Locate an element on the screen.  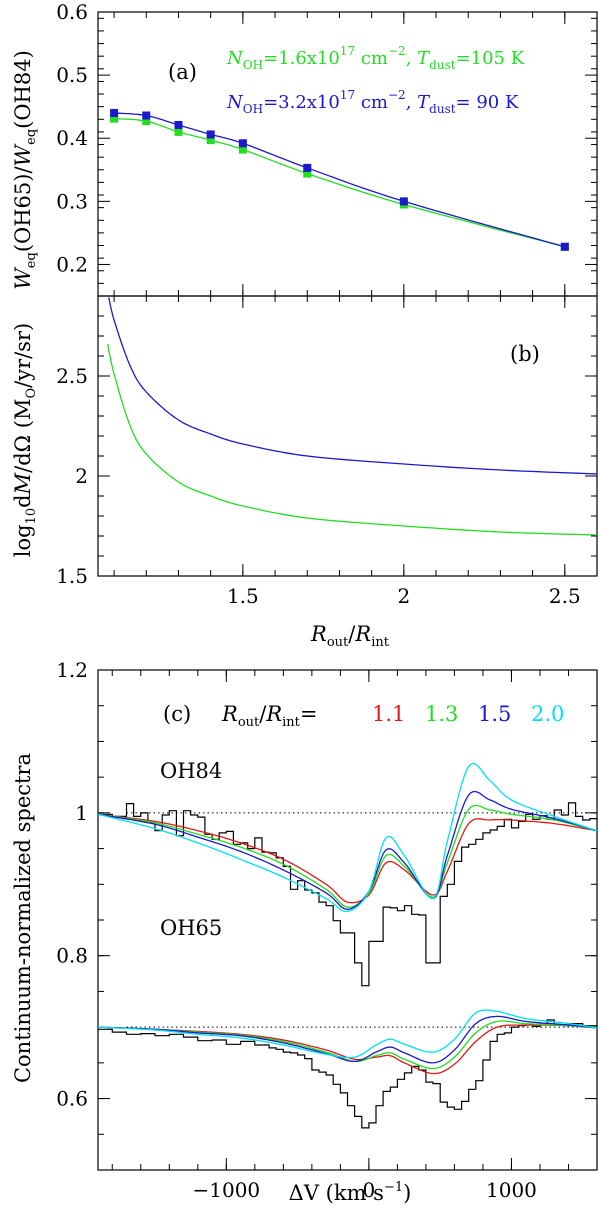
model-oh84-1.1 is located at coordinates (347, 858).